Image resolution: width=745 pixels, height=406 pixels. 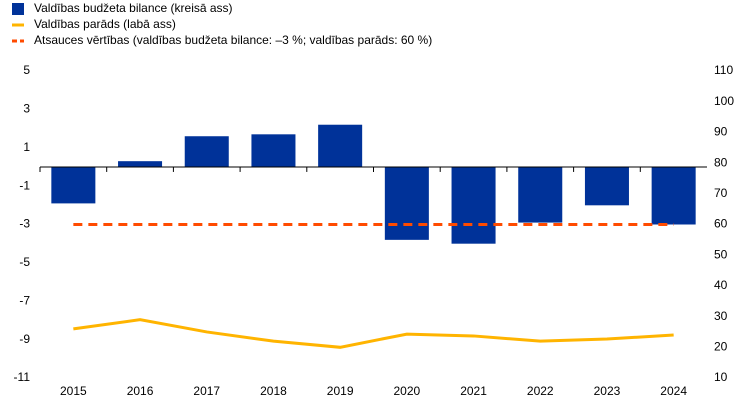 What do you see at coordinates (721, 346) in the screenshot?
I see `y2-tick-label: 20` at bounding box center [721, 346].